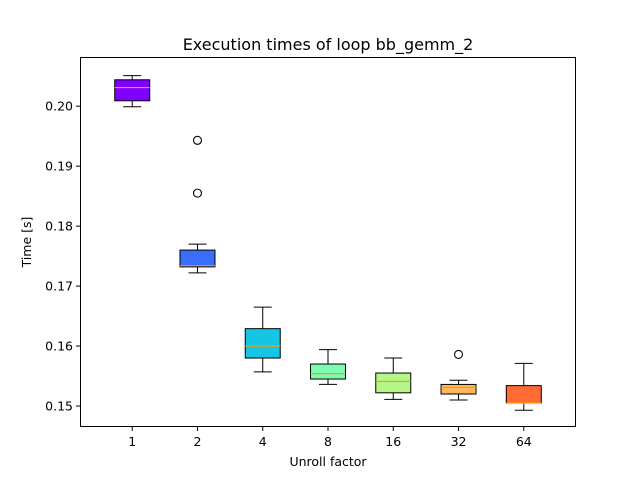 The height and width of the screenshot is (480, 640). Describe the element at coordinates (132, 441) in the screenshot. I see `x-tick-label: 1` at that location.